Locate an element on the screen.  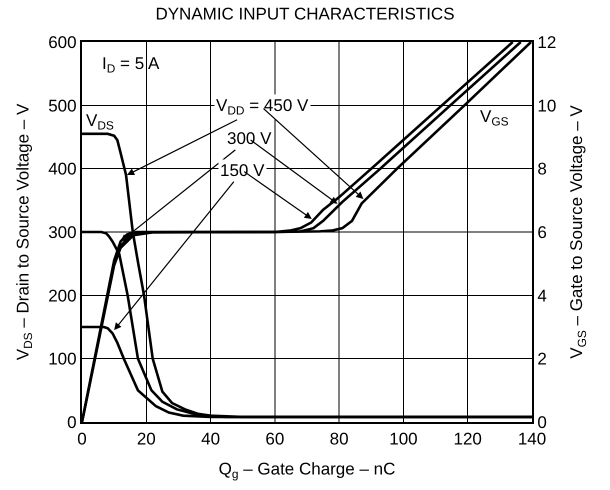
x-tick-label: 80 is located at coordinates (339, 438).